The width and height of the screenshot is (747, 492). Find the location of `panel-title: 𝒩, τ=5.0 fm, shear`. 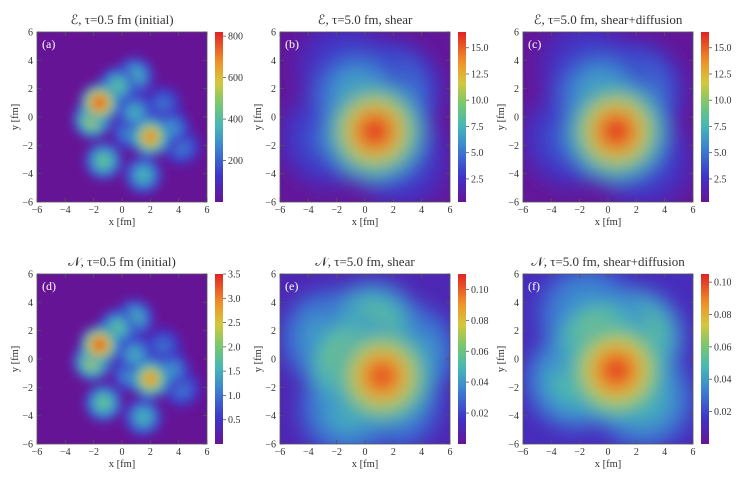

panel-title: 𝒩, τ=5.0 fm, shear is located at coordinates (365, 261).